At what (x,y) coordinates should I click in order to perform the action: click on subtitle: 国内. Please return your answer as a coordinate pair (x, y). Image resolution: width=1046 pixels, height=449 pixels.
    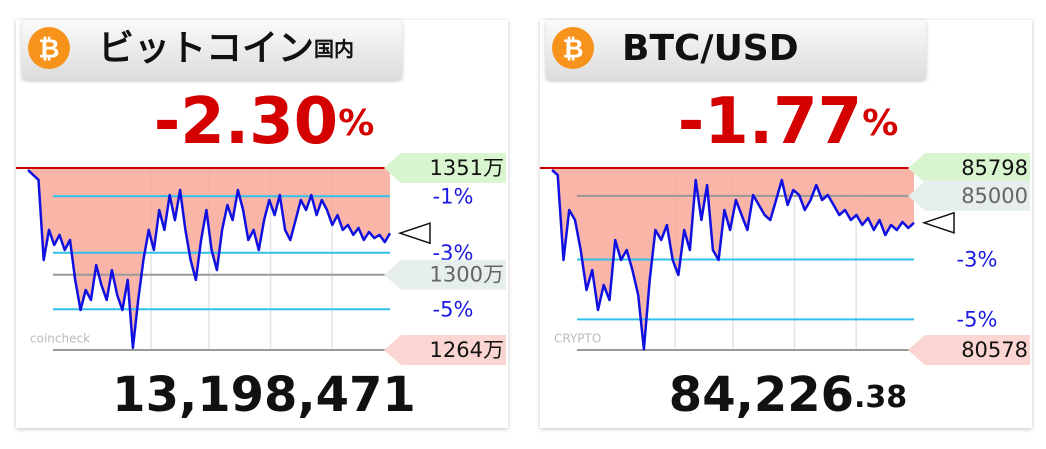
    Looking at the image, I should click on (334, 49).